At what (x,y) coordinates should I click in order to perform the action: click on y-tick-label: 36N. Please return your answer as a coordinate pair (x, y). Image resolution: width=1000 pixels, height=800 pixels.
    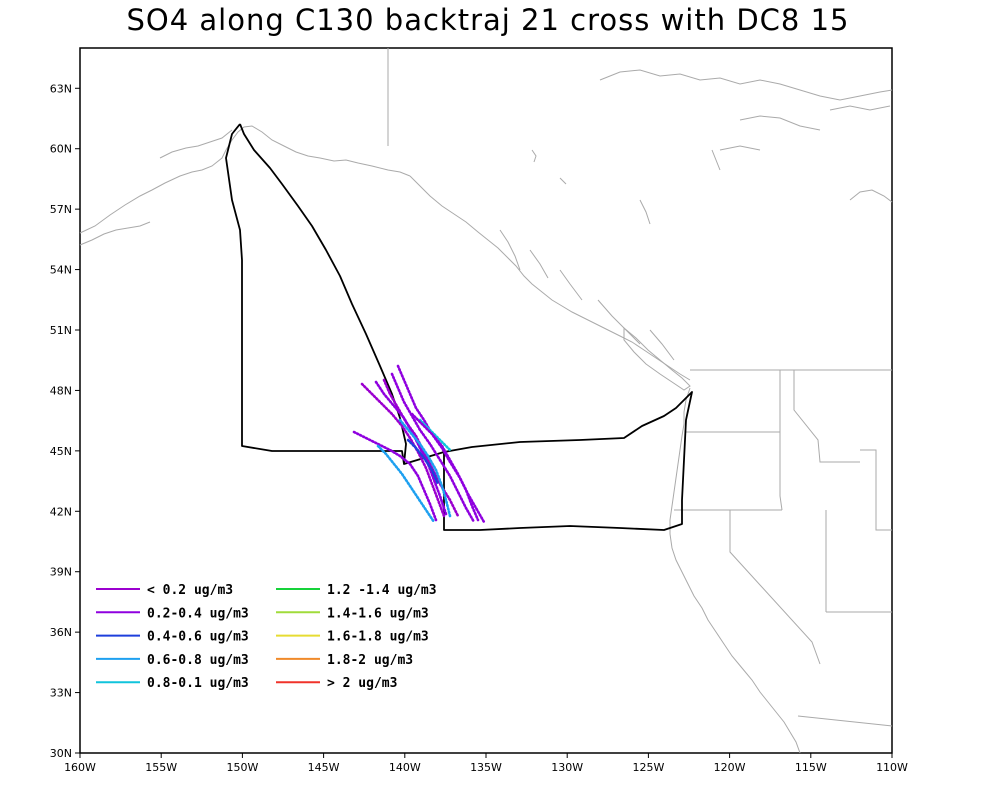
    Looking at the image, I should click on (61, 632).